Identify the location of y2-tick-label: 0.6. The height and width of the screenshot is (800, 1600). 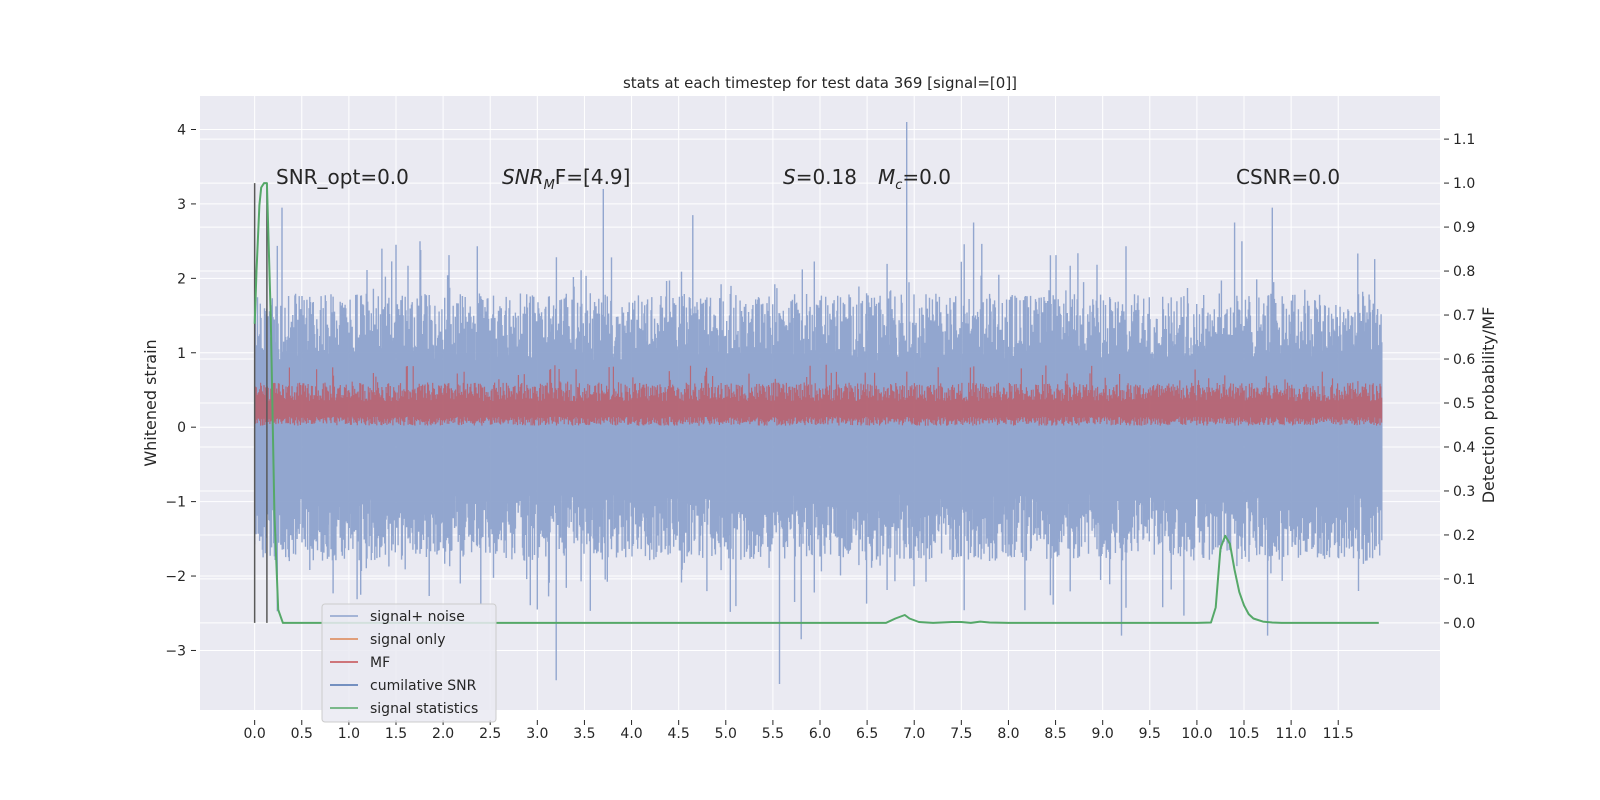
(1464, 360).